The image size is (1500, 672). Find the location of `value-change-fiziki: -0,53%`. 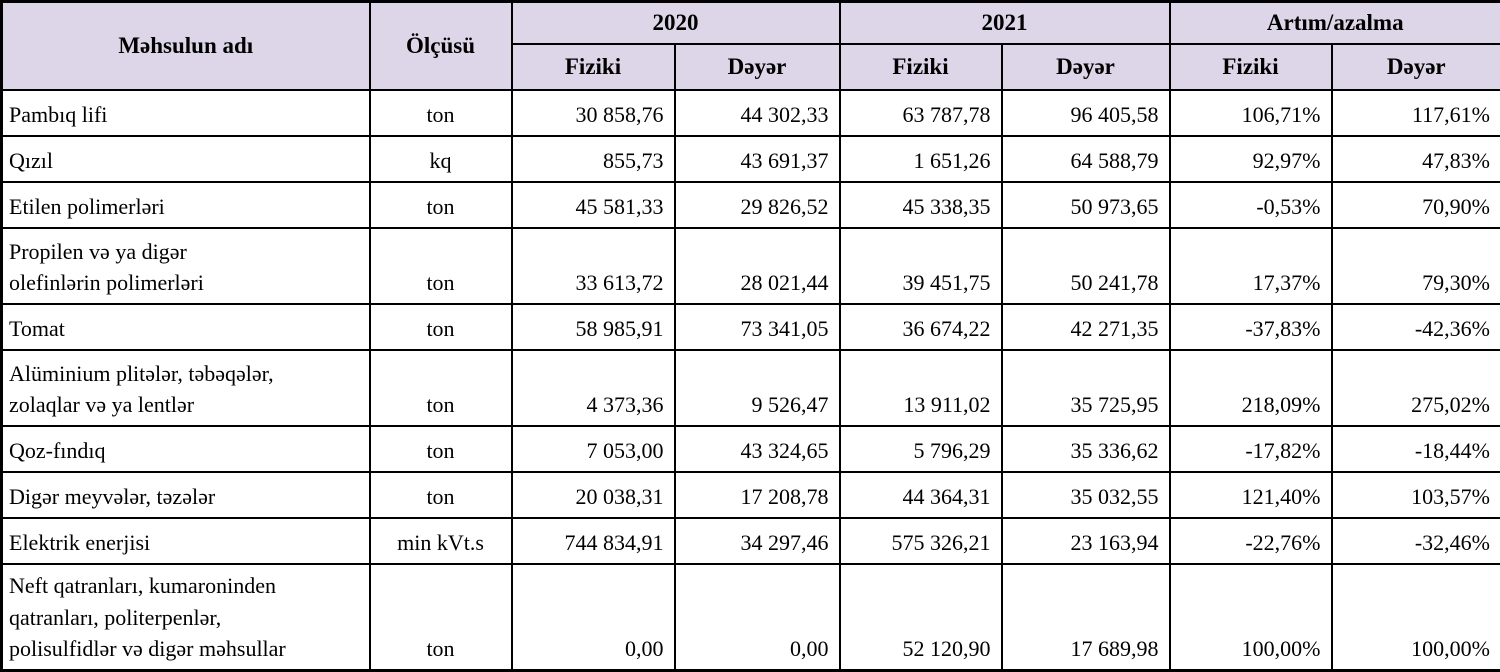

value-change-fiziki: -0,53% is located at coordinates (1251, 205).